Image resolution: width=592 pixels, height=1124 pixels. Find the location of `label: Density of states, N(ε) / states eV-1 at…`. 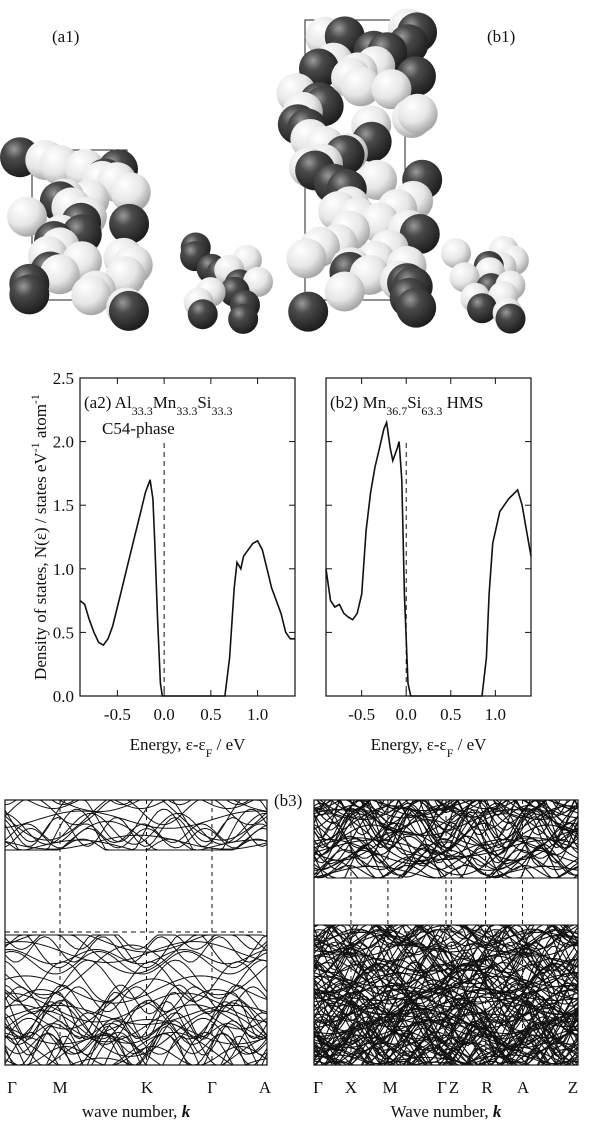

label: Density of states, N(ε) / states eV-1 at… is located at coordinates (39, 537).